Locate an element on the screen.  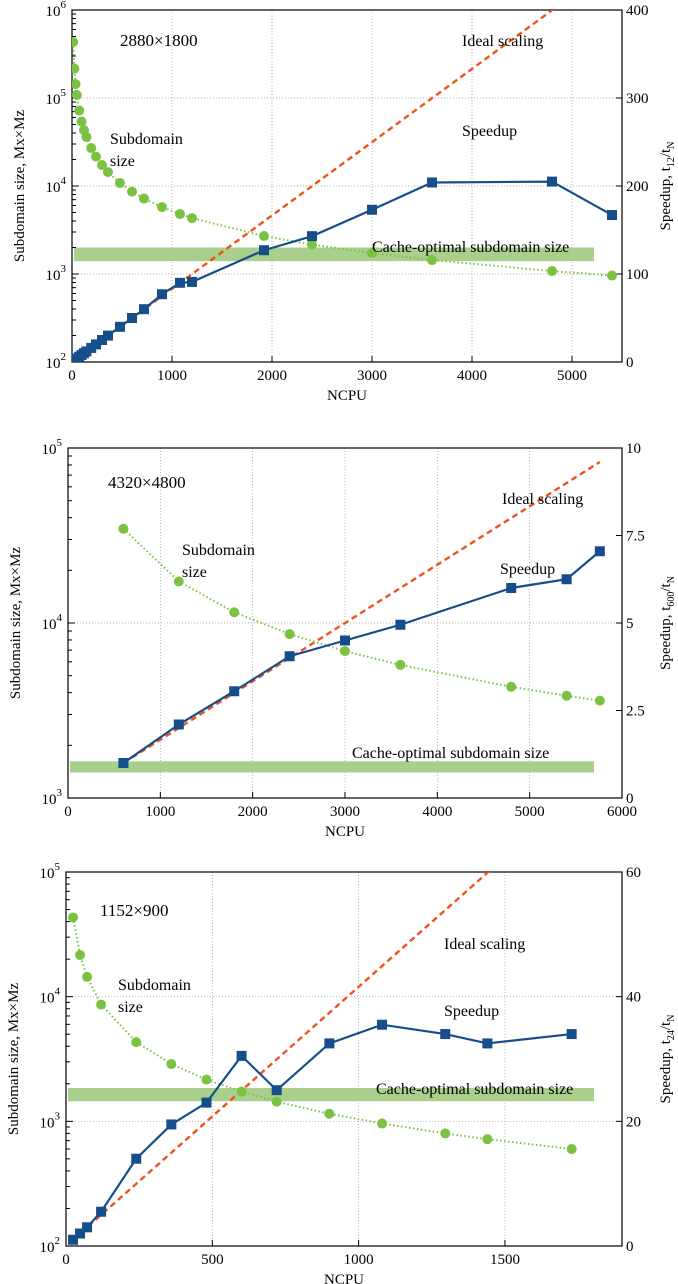
x-tick-label: 6000 is located at coordinates (622, 812).